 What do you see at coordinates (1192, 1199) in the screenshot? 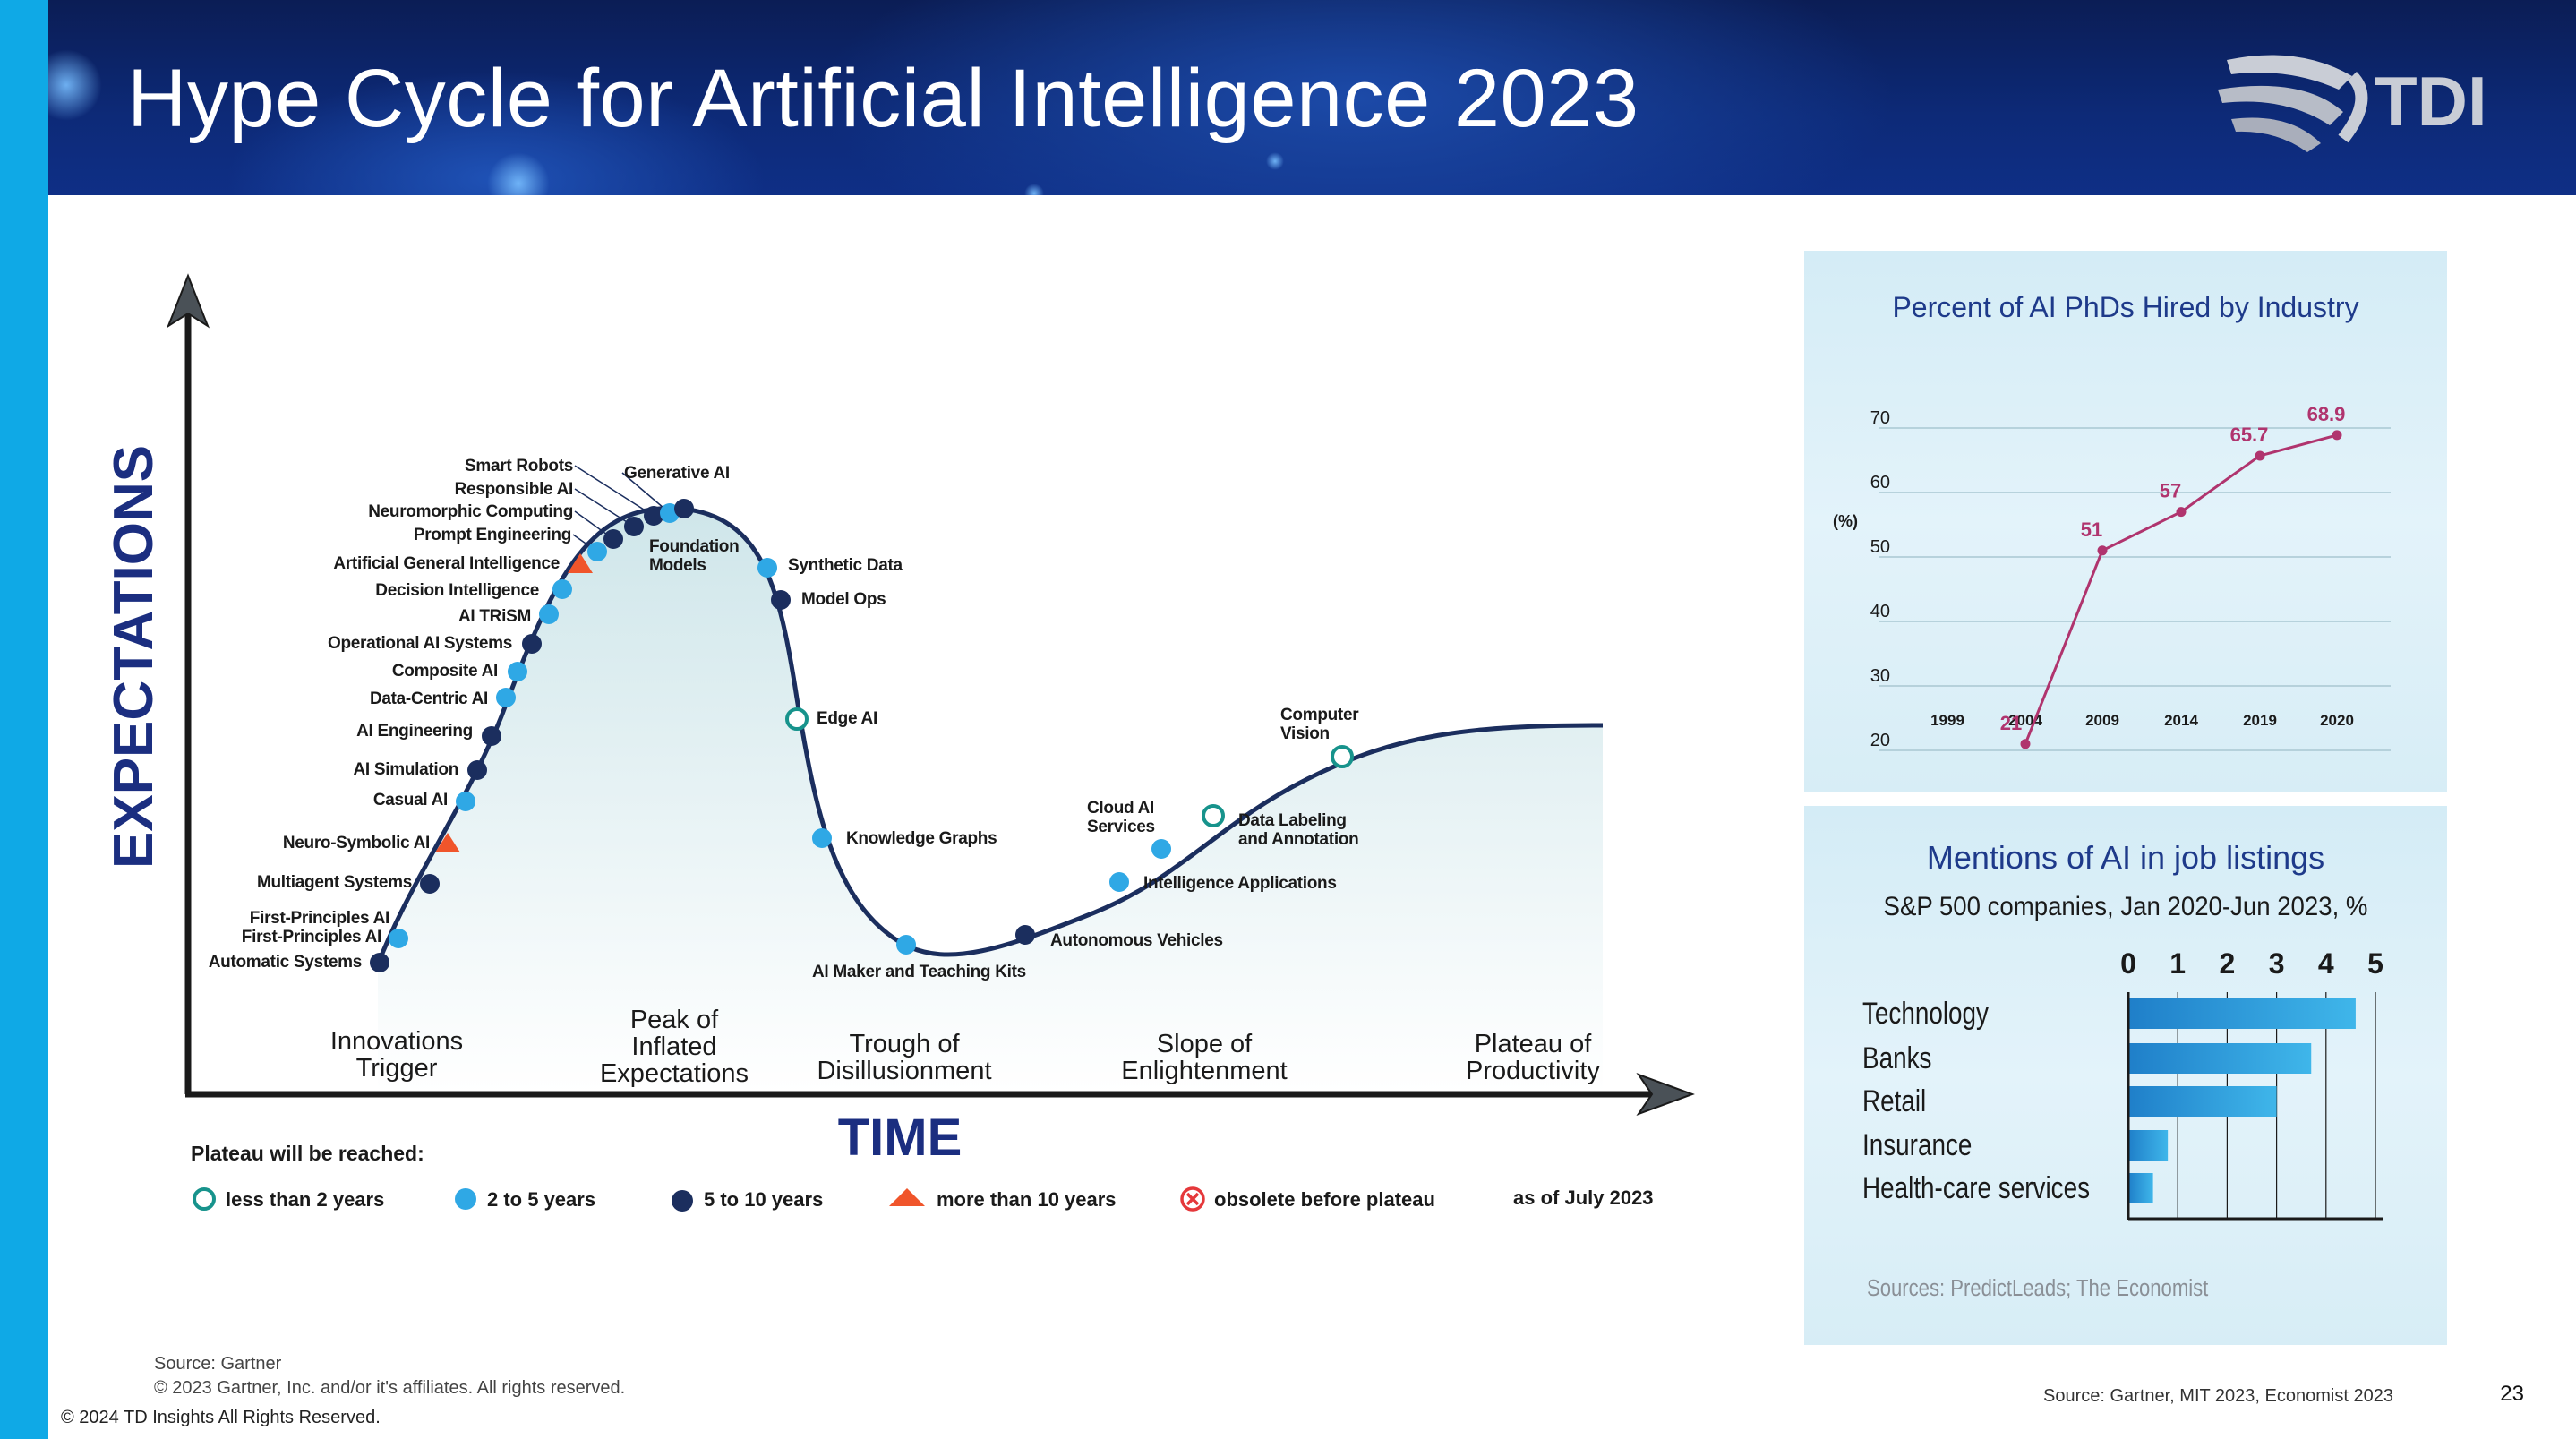
I see `legend-obsolete-icon` at bounding box center [1192, 1199].